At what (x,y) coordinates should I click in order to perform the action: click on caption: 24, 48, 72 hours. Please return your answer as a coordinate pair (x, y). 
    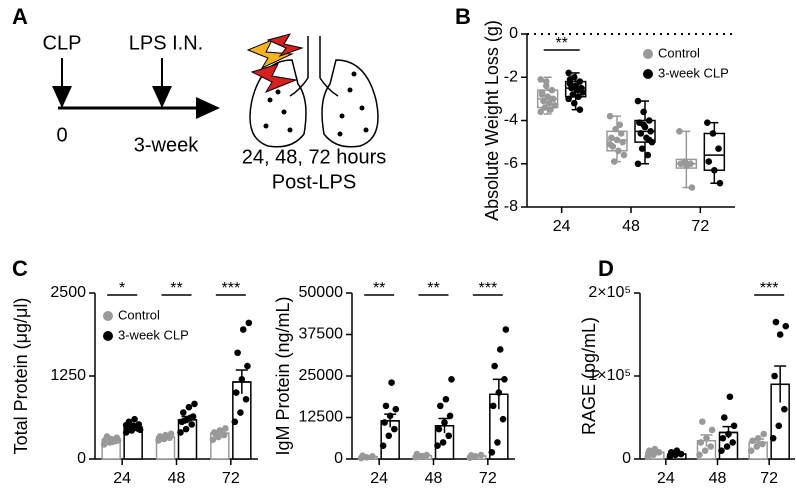
    Looking at the image, I should click on (314, 157).